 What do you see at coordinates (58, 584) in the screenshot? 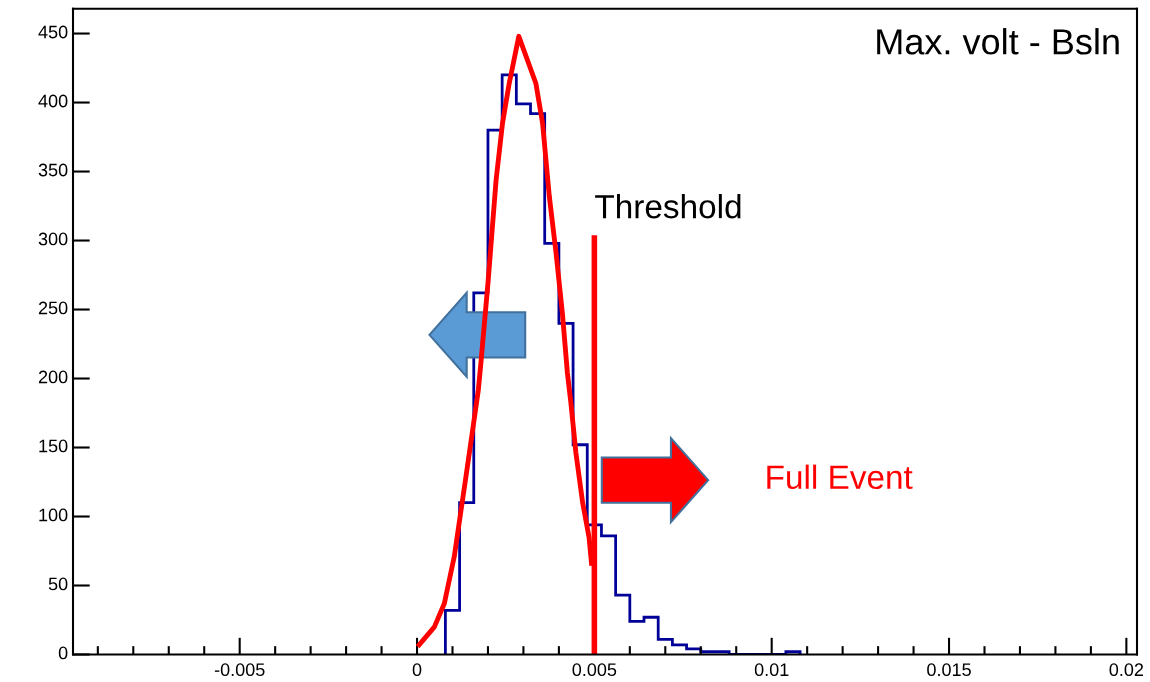
I see `y-tick-label: 50` at bounding box center [58, 584].